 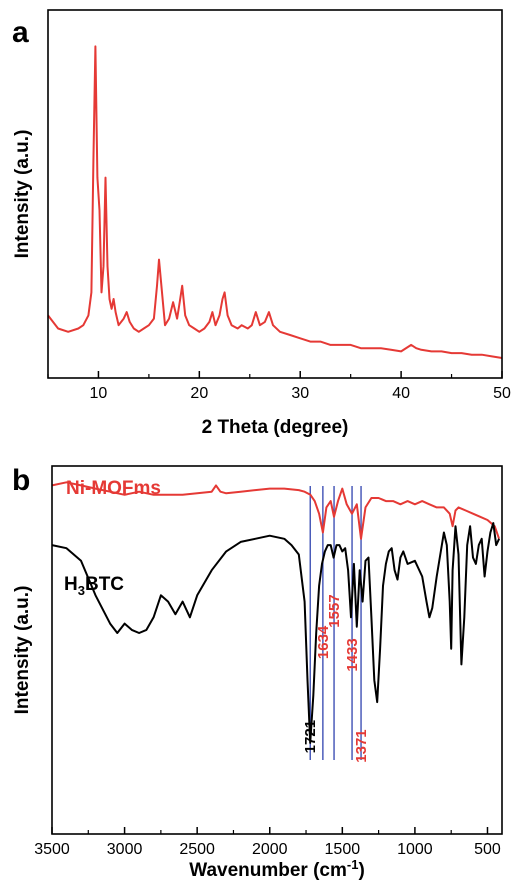 I want to click on x-tick-label: 20, so click(x=199, y=393).